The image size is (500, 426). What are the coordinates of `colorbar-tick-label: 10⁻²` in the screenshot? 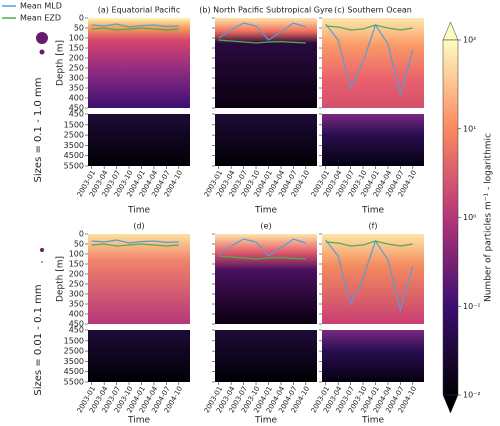 It's located at (472, 395).